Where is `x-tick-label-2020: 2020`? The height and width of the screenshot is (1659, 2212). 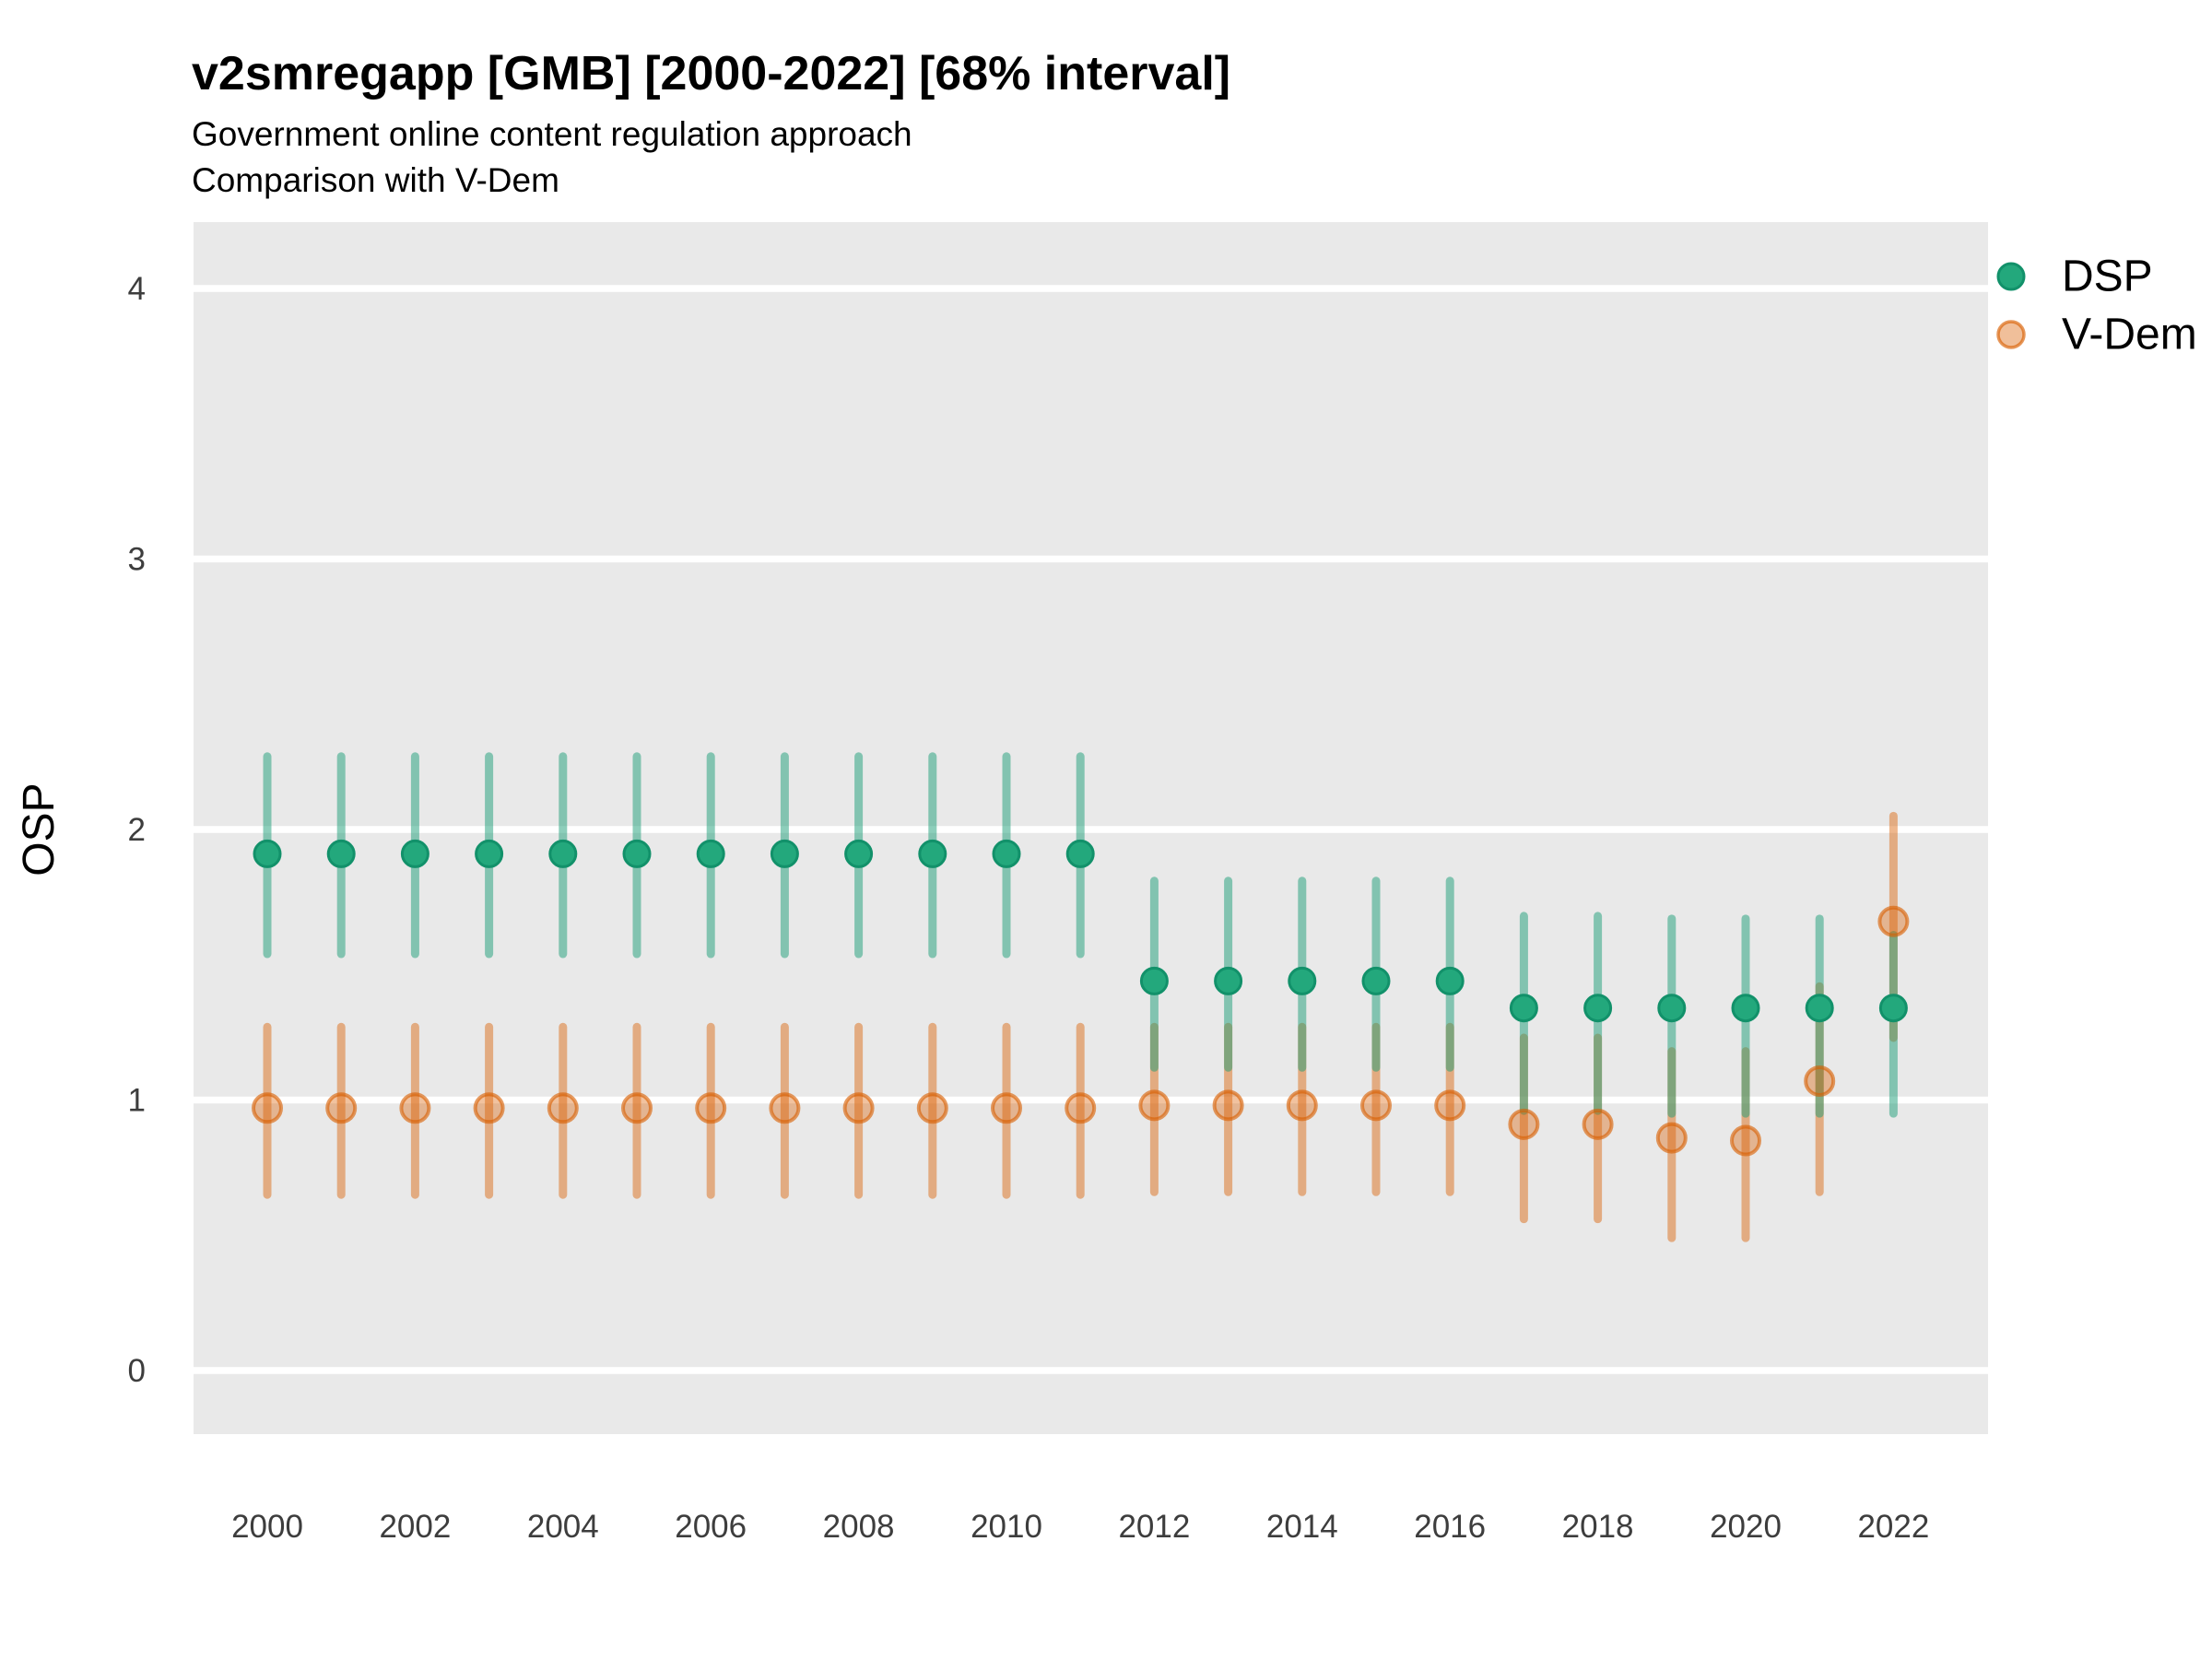
x-tick-label-2020: 2020 is located at coordinates (1746, 1527).